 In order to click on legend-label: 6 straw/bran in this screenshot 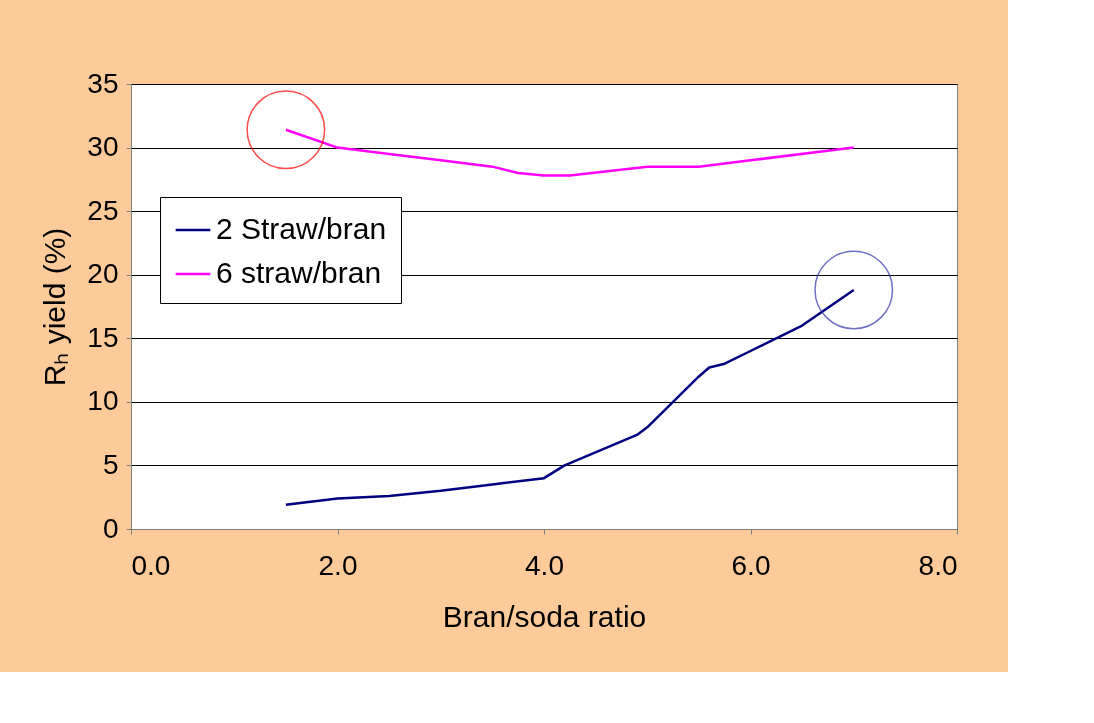, I will do `click(299, 272)`.